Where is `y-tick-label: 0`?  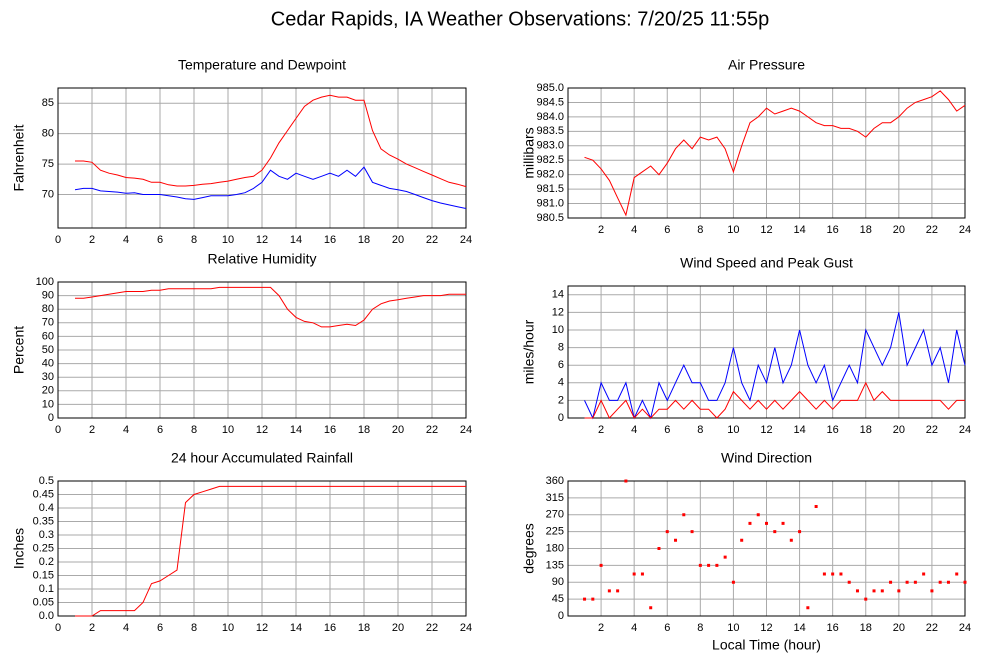 y-tick-label: 0 is located at coordinates (561, 418).